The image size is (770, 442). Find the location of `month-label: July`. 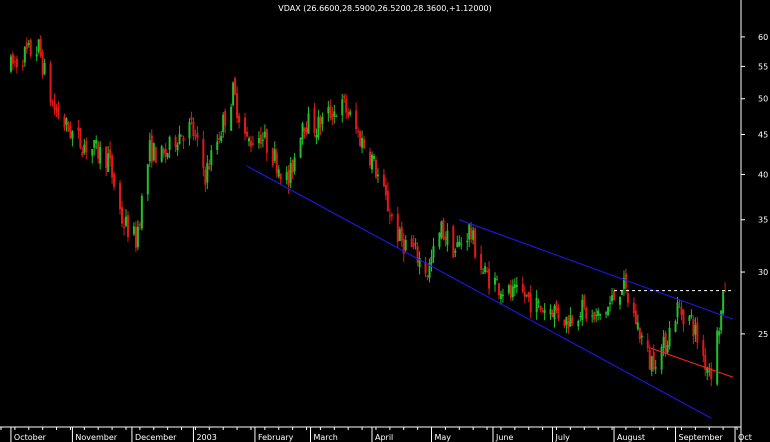

month-label: July is located at coordinates (563, 437).